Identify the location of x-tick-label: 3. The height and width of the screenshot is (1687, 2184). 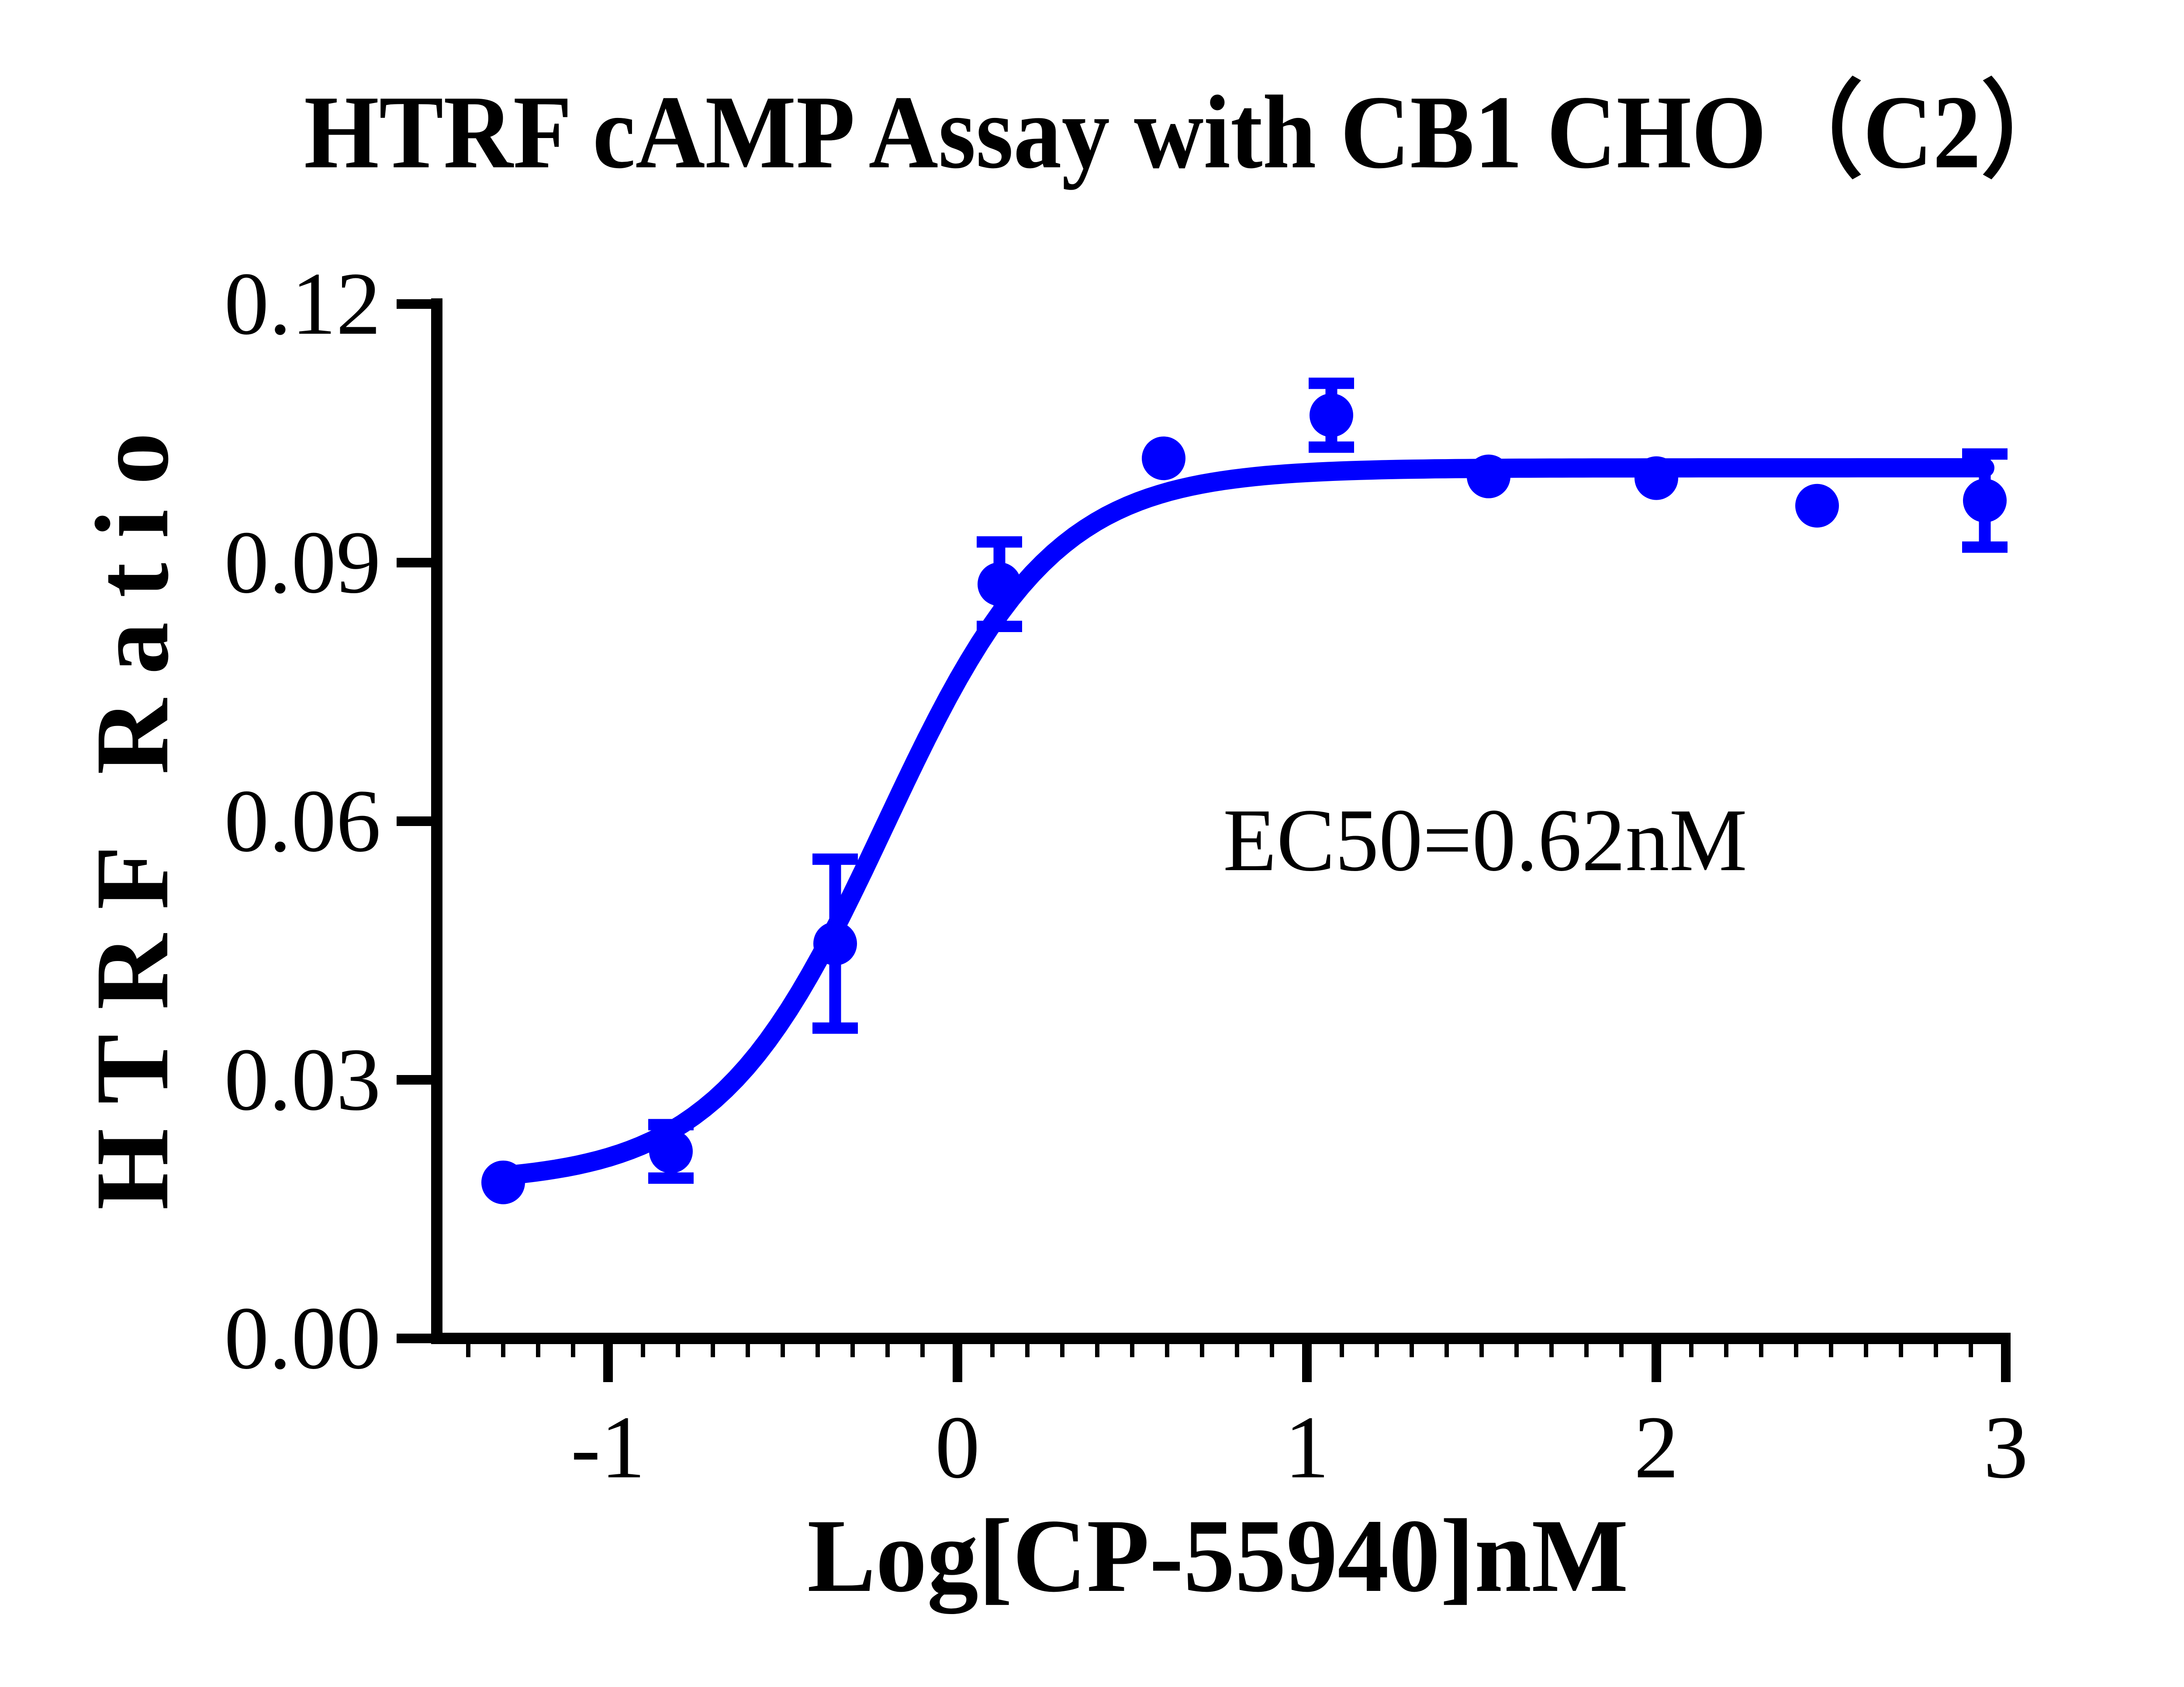
(2006, 1447).